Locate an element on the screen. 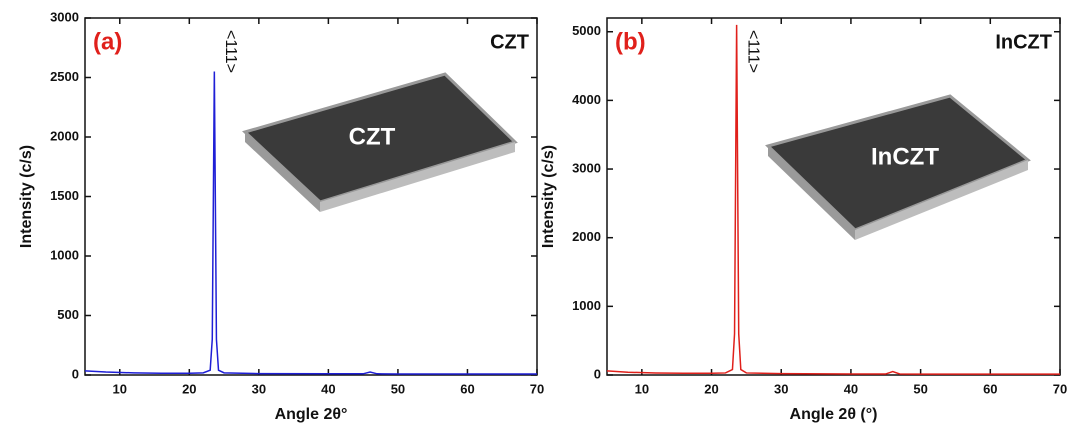 Image resolution: width=1069 pixels, height=429 pixels. y-tick-label: 2500 is located at coordinates (64, 76).